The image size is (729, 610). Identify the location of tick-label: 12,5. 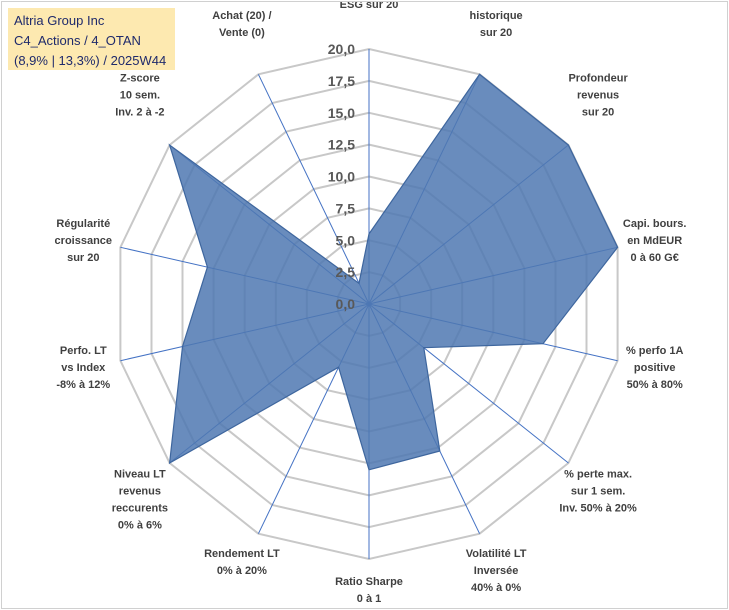
(341, 145).